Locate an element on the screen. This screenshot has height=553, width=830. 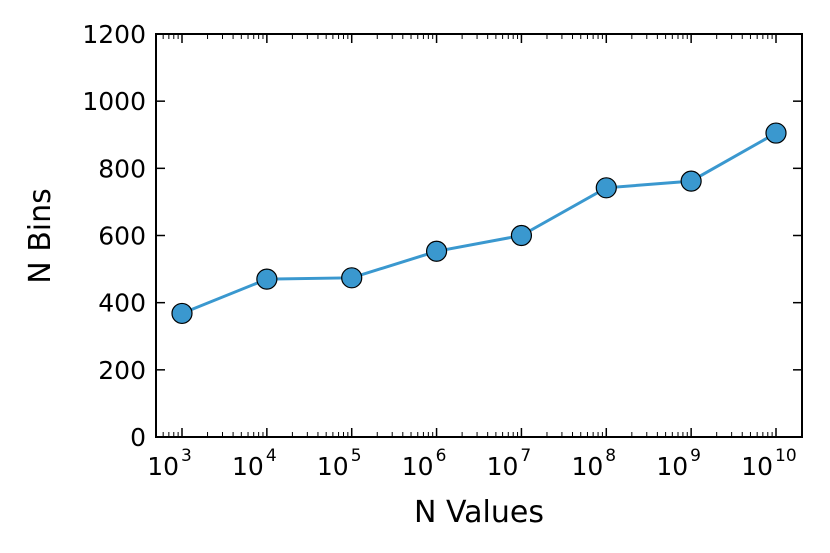
x-tick-label-exponent: 7 is located at coordinates (525, 456).